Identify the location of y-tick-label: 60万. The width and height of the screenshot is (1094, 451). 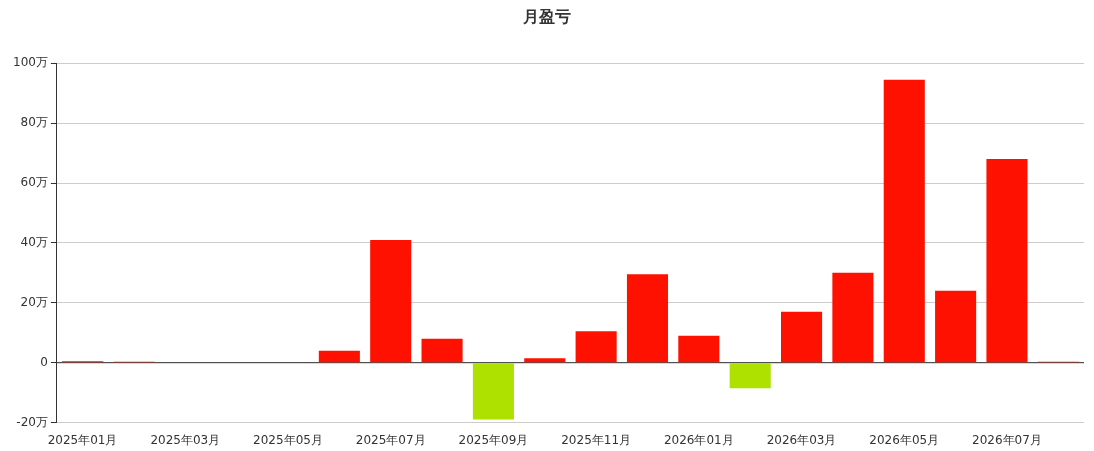
(34, 182).